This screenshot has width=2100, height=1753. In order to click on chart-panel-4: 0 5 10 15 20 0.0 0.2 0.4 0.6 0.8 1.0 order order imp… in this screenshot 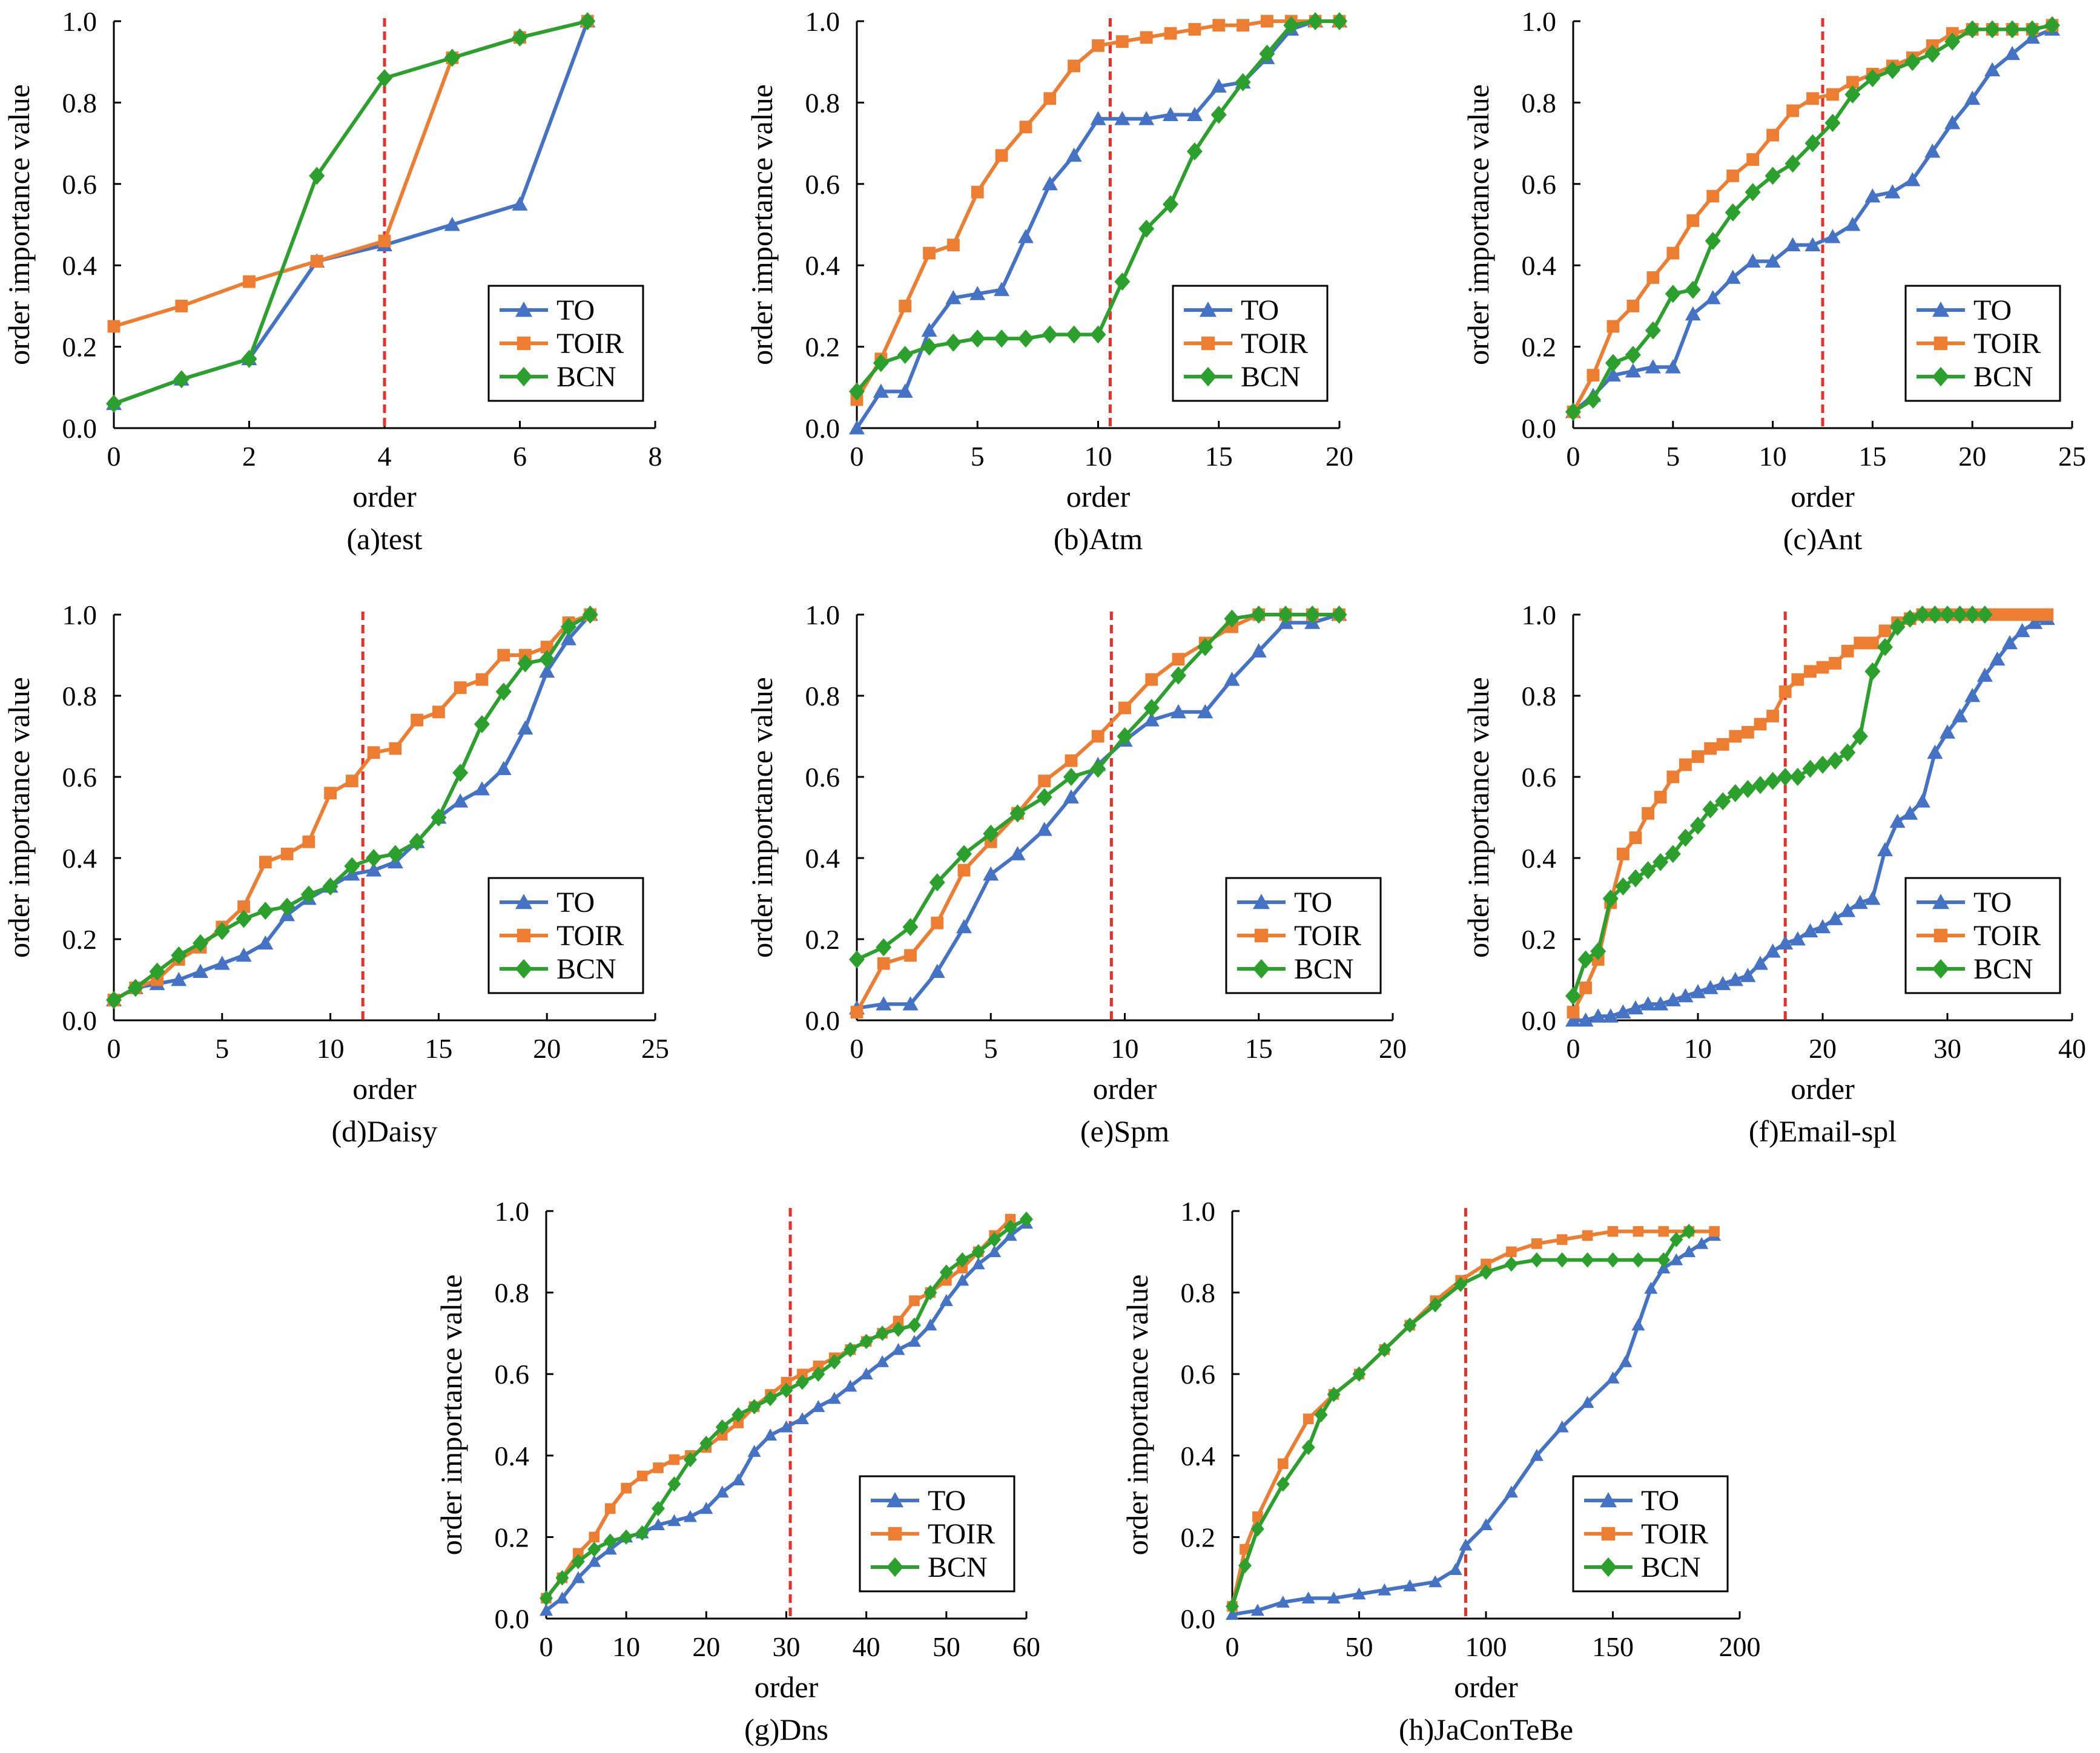, I will do `click(1076, 874)`.